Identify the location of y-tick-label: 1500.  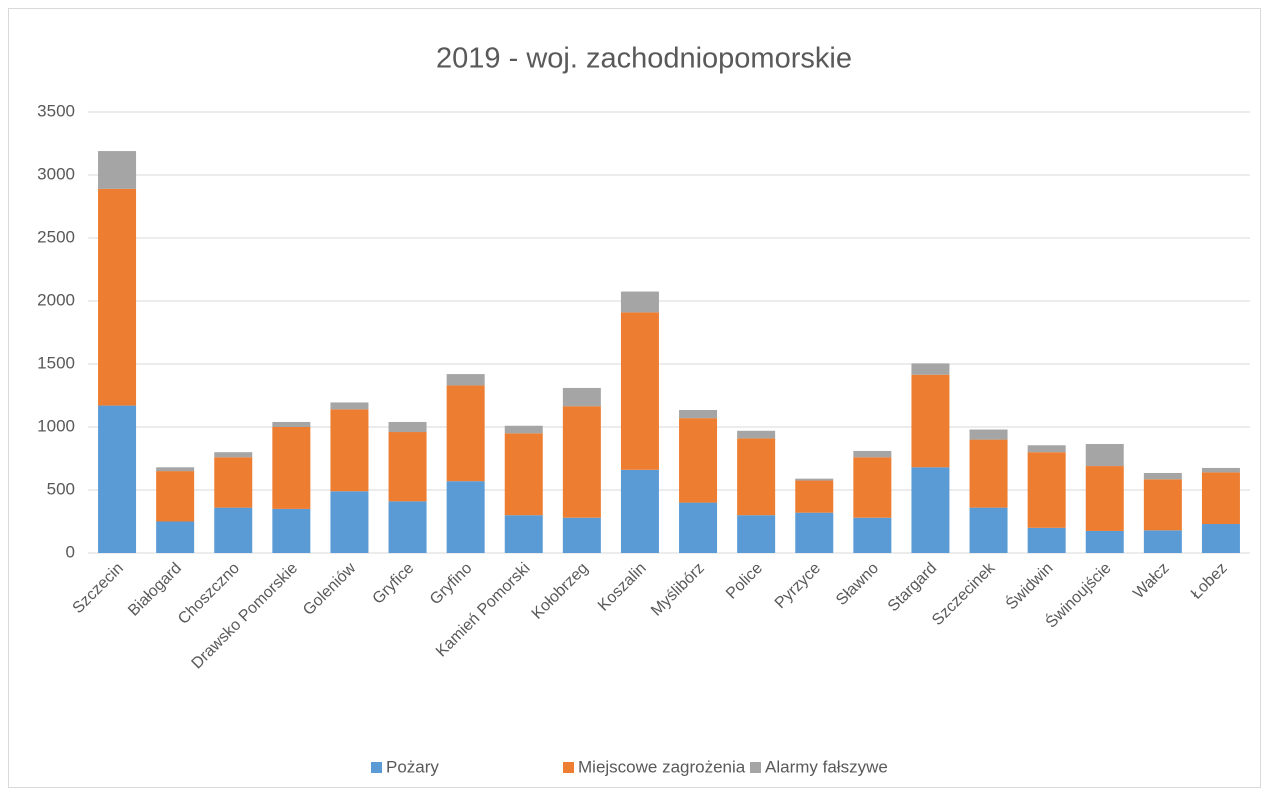
(56, 362).